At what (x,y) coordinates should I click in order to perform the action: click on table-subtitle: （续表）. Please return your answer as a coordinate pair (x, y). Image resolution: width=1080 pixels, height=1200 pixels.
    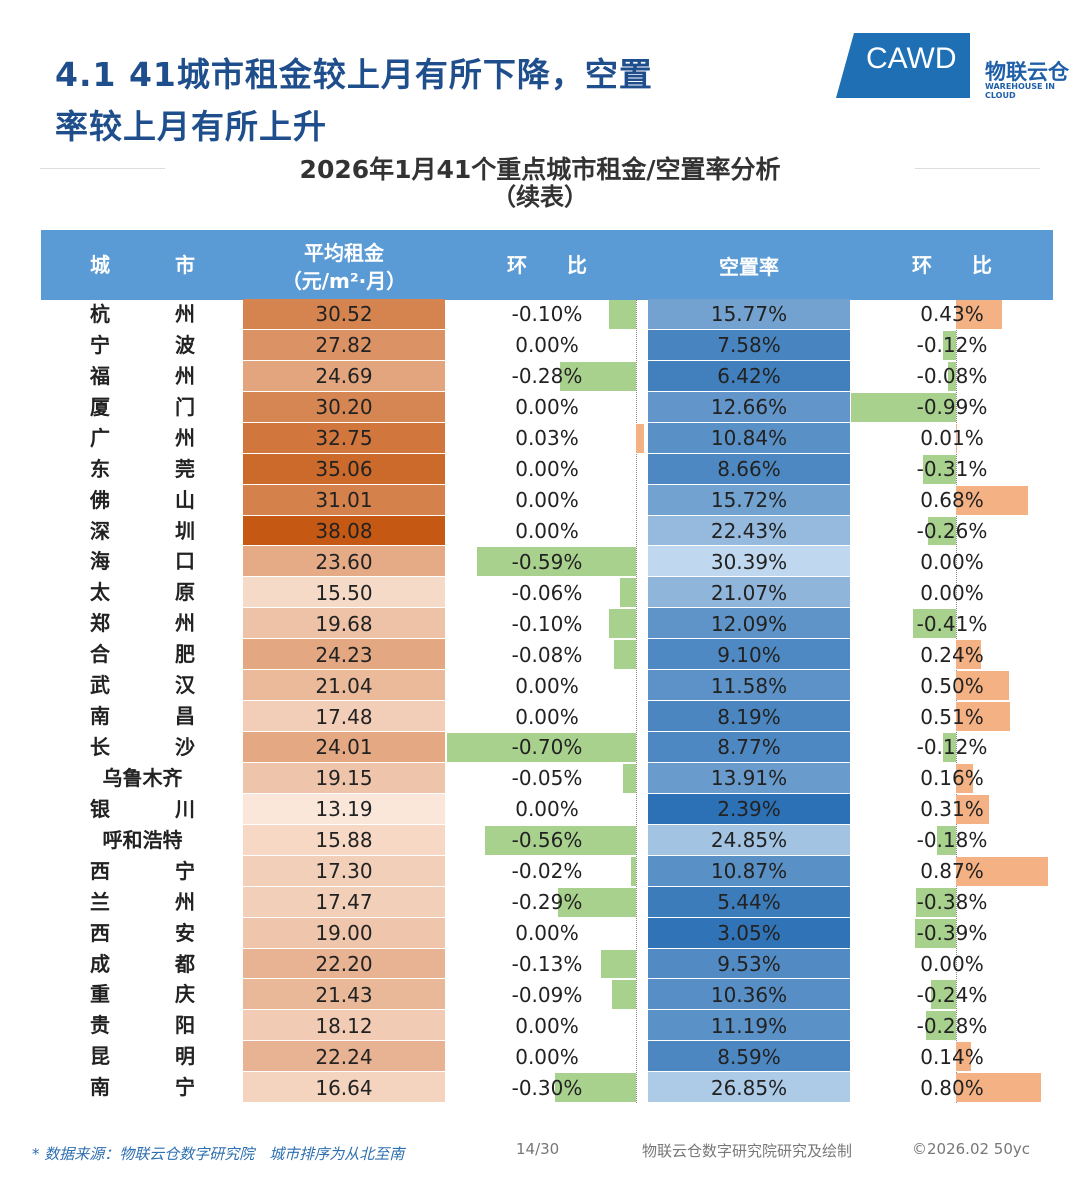
    Looking at the image, I should click on (540, 197).